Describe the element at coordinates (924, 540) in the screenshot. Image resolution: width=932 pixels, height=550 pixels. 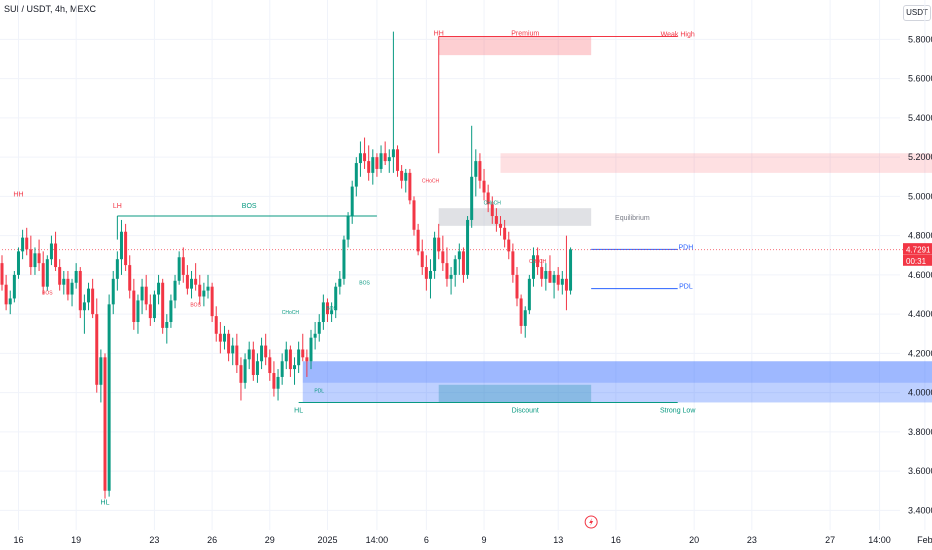
I see `x-tick-label: Feb` at that location.